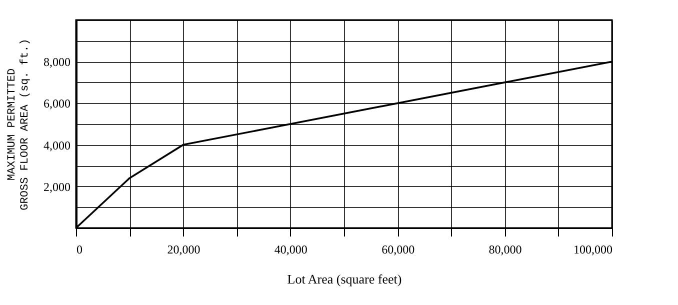  Describe the element at coordinates (79, 249) in the screenshot. I see `x-tick-label: 0` at that location.